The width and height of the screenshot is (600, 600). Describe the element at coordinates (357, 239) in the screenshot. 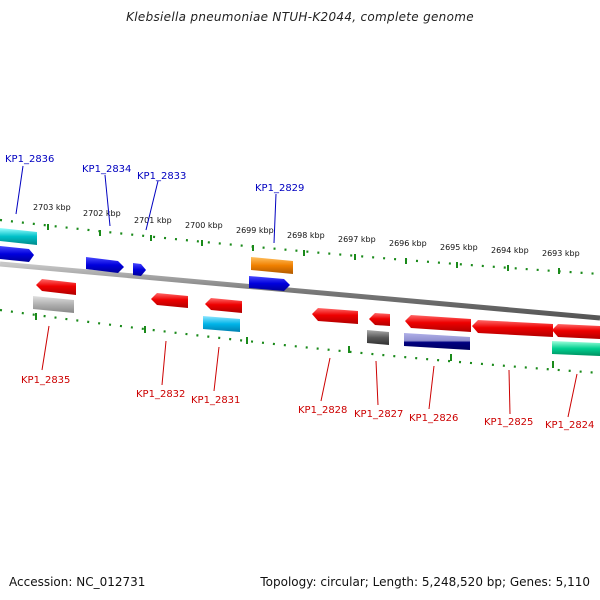

I see `tick-label: 2697 kbp` at that location.